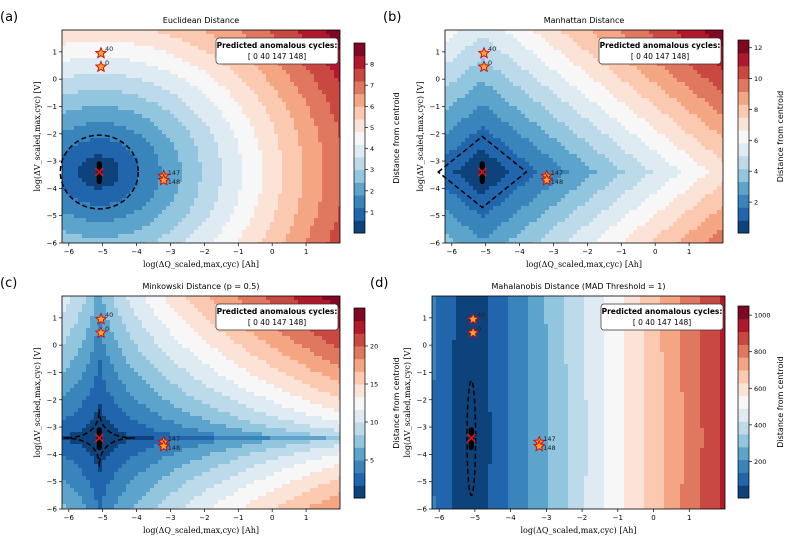 The height and width of the screenshot is (545, 793). Describe the element at coordinates (99, 430) in the screenshot. I see `normal-point` at that location.